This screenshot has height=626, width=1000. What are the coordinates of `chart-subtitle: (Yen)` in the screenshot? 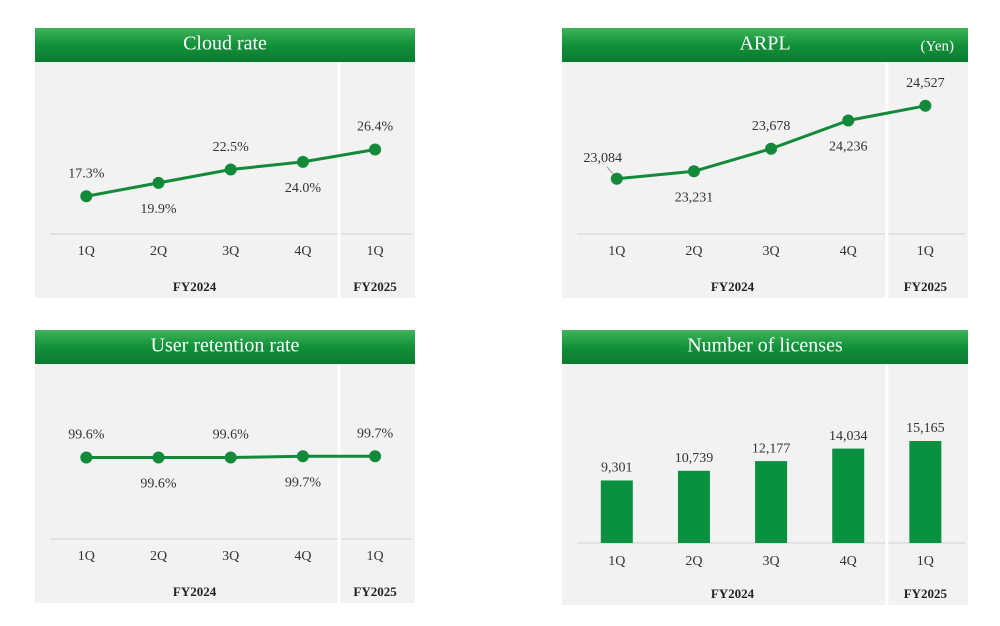 It's located at (937, 46).